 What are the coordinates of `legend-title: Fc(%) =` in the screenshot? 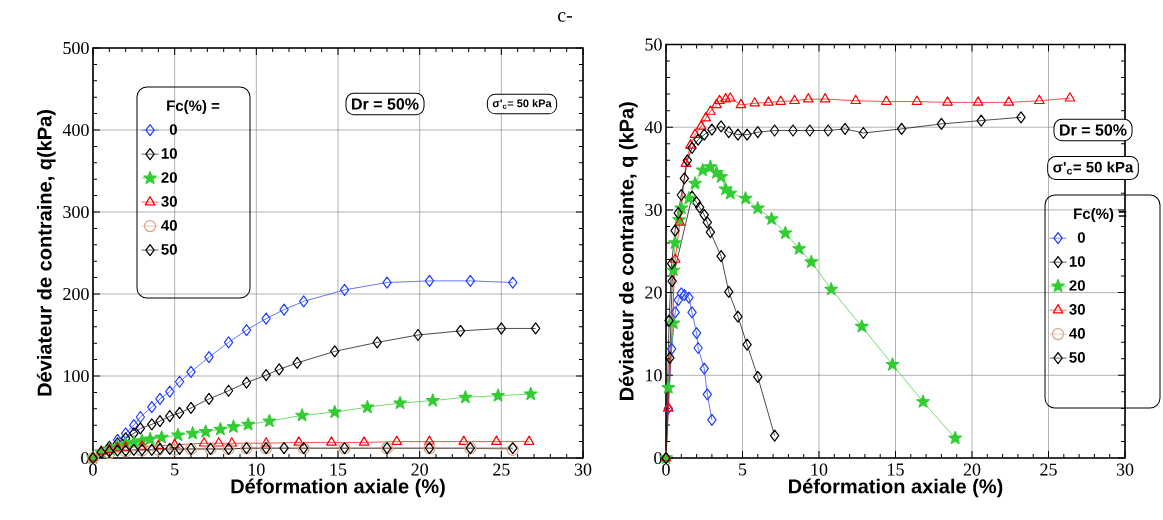 It's located at (193, 107).